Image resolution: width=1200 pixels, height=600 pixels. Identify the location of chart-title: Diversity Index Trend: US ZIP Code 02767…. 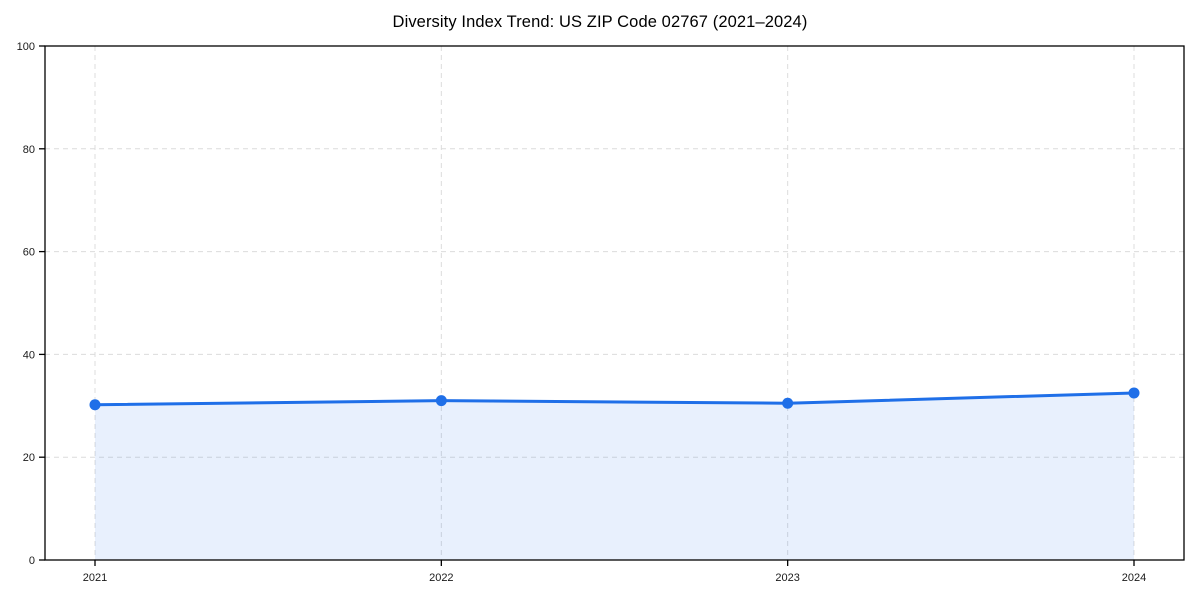
(600, 22).